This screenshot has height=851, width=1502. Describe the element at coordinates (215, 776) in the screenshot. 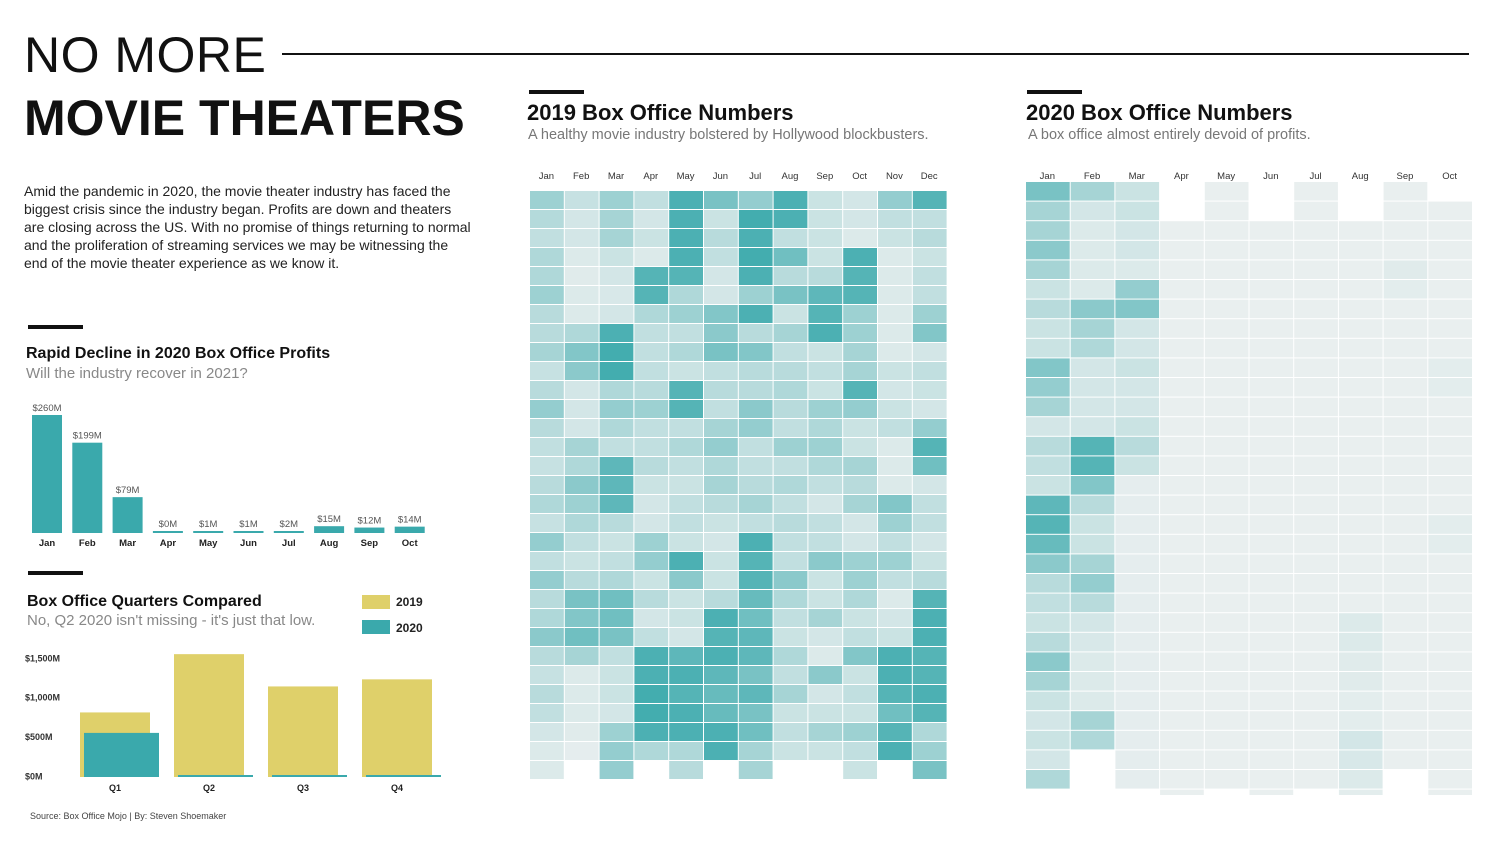

I see `bar-2020-q2` at that location.